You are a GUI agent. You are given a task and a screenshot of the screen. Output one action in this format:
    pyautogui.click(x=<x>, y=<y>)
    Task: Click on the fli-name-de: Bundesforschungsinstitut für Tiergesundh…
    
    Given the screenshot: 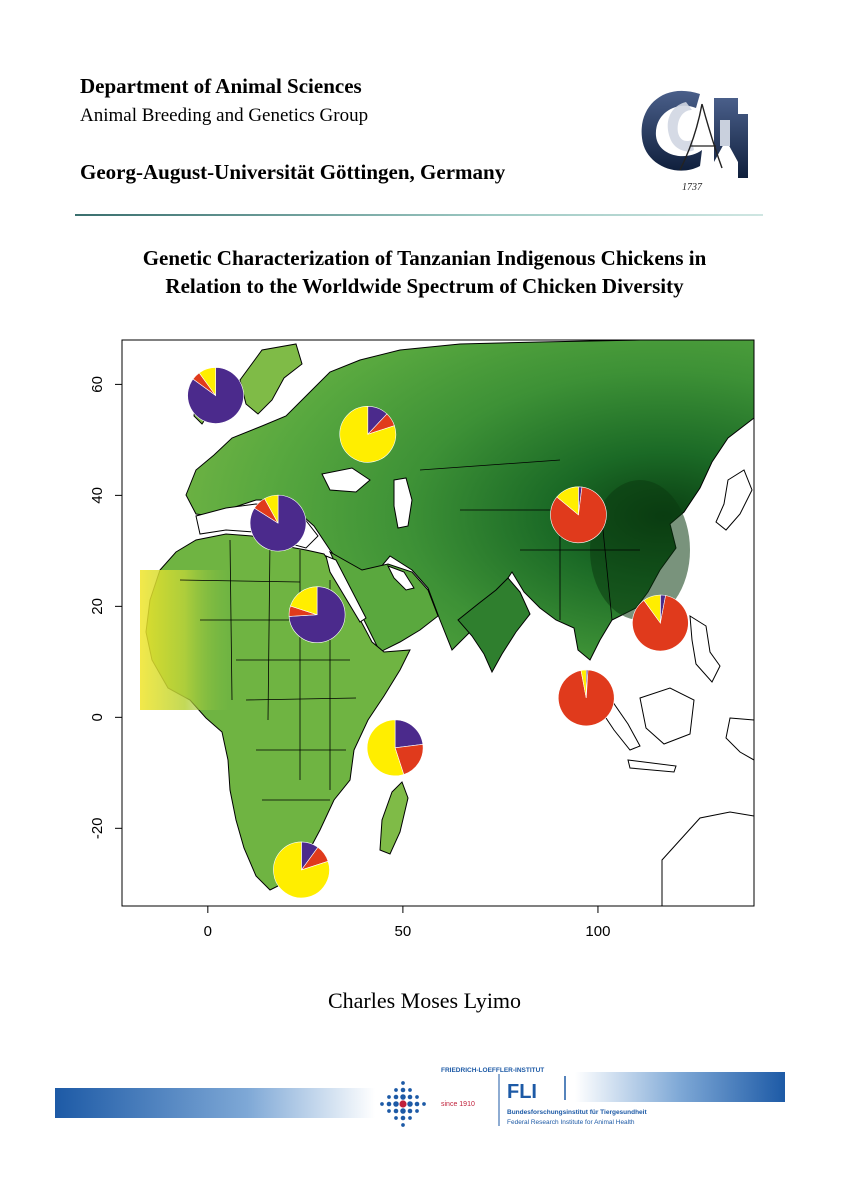 What is the action you would take?
    pyautogui.click(x=577, y=1112)
    